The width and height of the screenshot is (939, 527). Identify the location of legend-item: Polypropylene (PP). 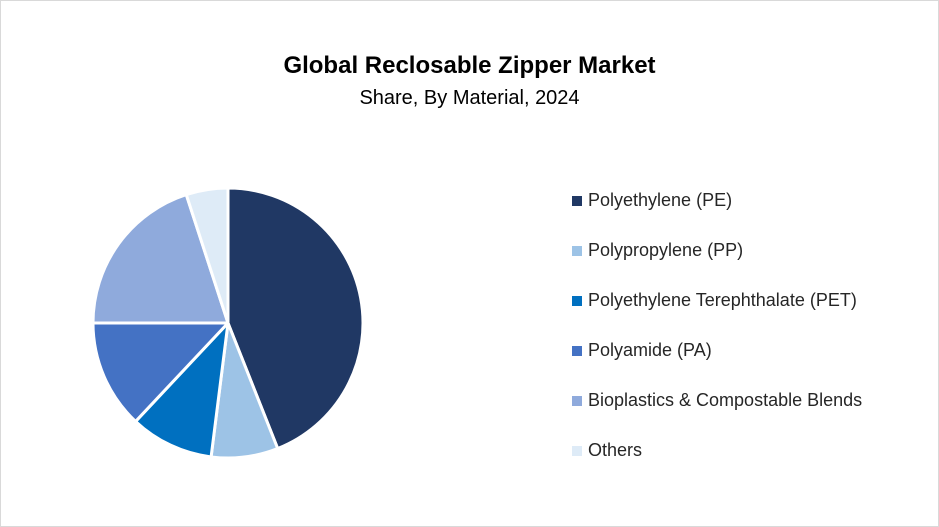
(717, 250).